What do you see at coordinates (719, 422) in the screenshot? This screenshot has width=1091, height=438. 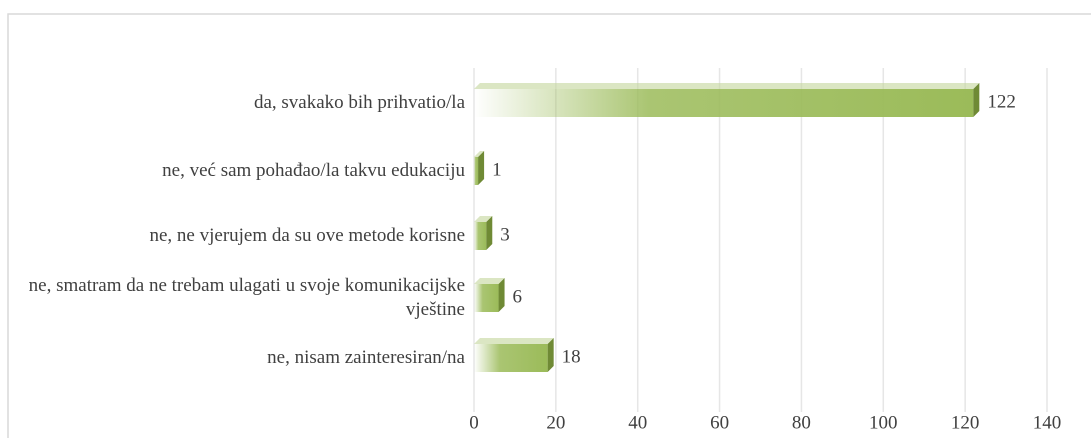 I see `x-tick-label: 60` at bounding box center [719, 422].